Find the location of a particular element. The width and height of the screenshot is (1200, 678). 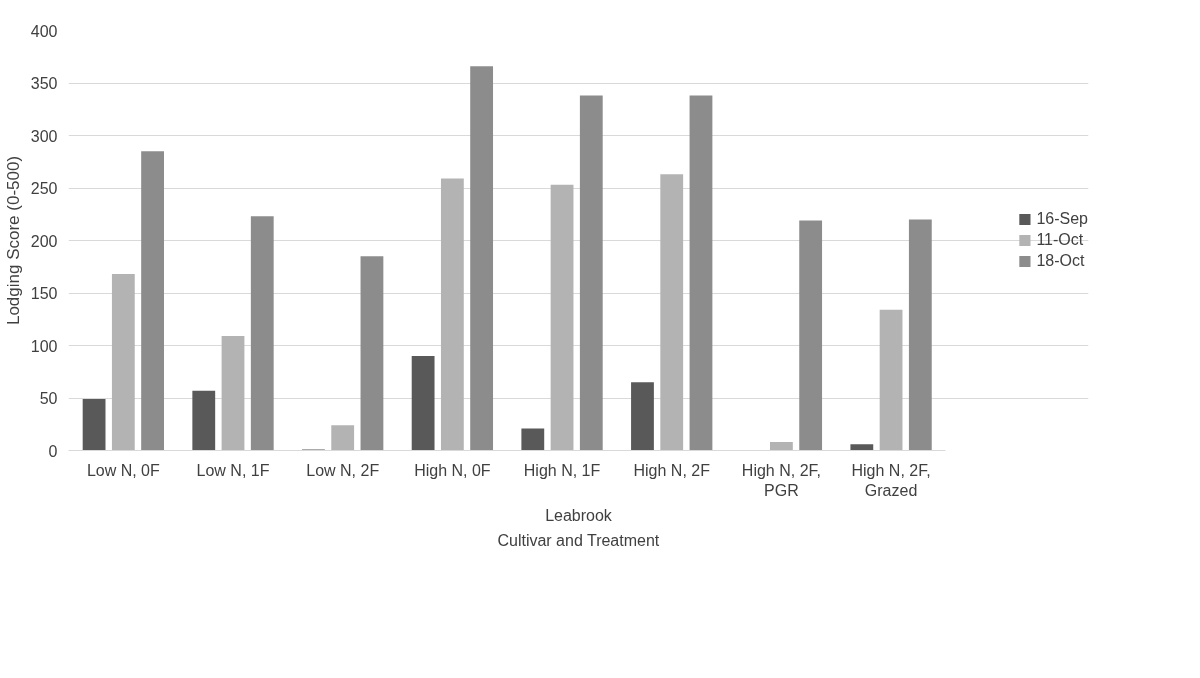

x-tick-label: High N, 2F, PGR is located at coordinates (781, 480).